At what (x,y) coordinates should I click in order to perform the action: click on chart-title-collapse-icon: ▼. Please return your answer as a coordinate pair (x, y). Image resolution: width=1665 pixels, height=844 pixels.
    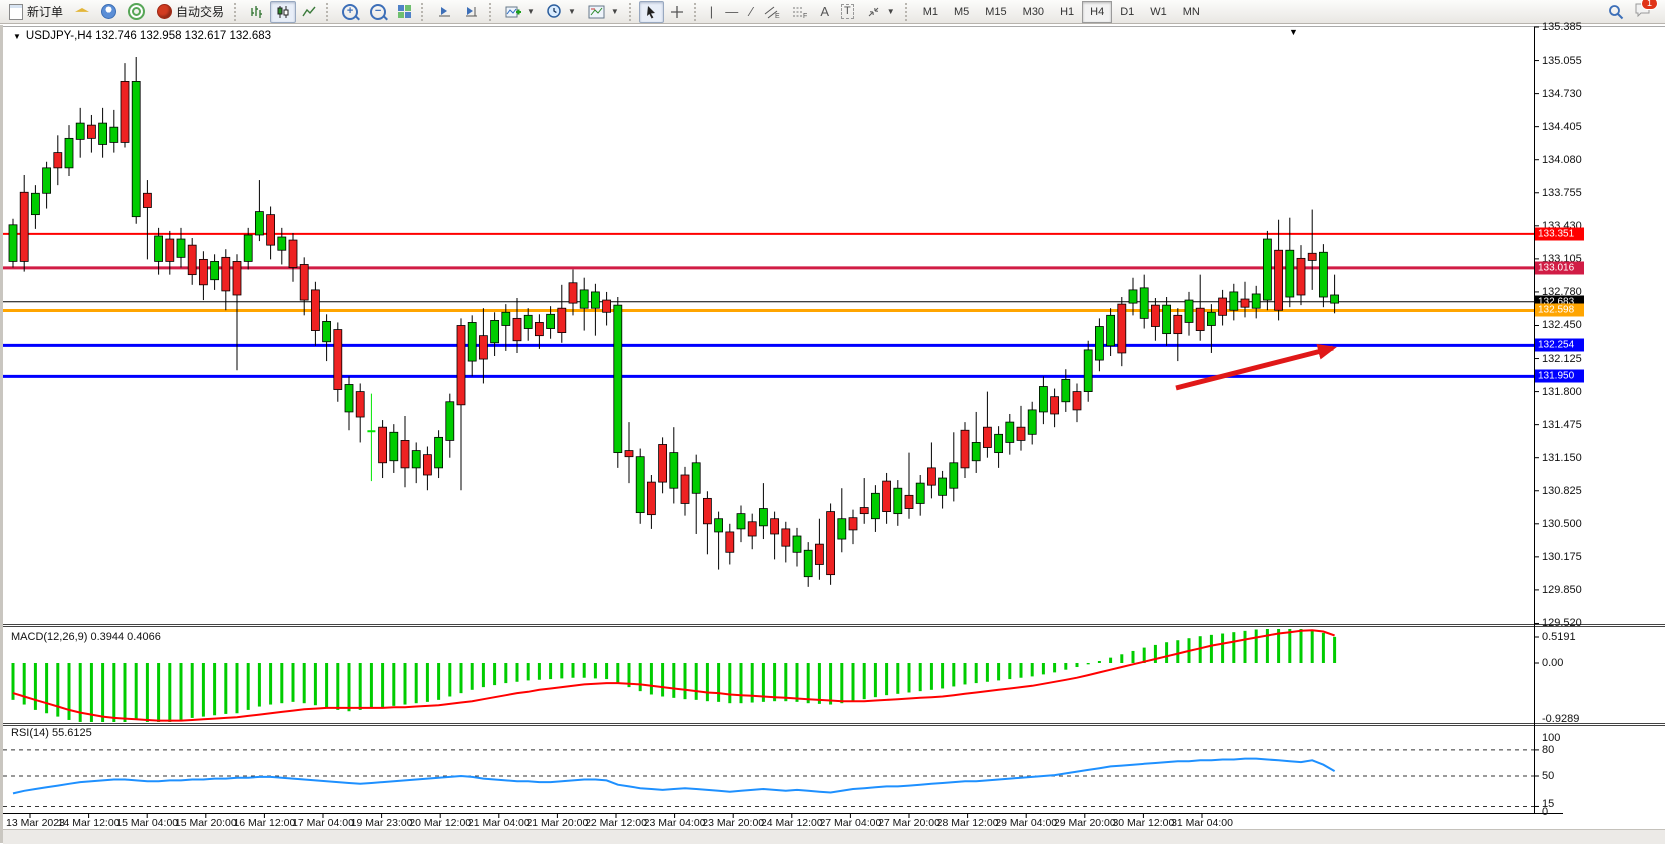
    Looking at the image, I should click on (17, 36).